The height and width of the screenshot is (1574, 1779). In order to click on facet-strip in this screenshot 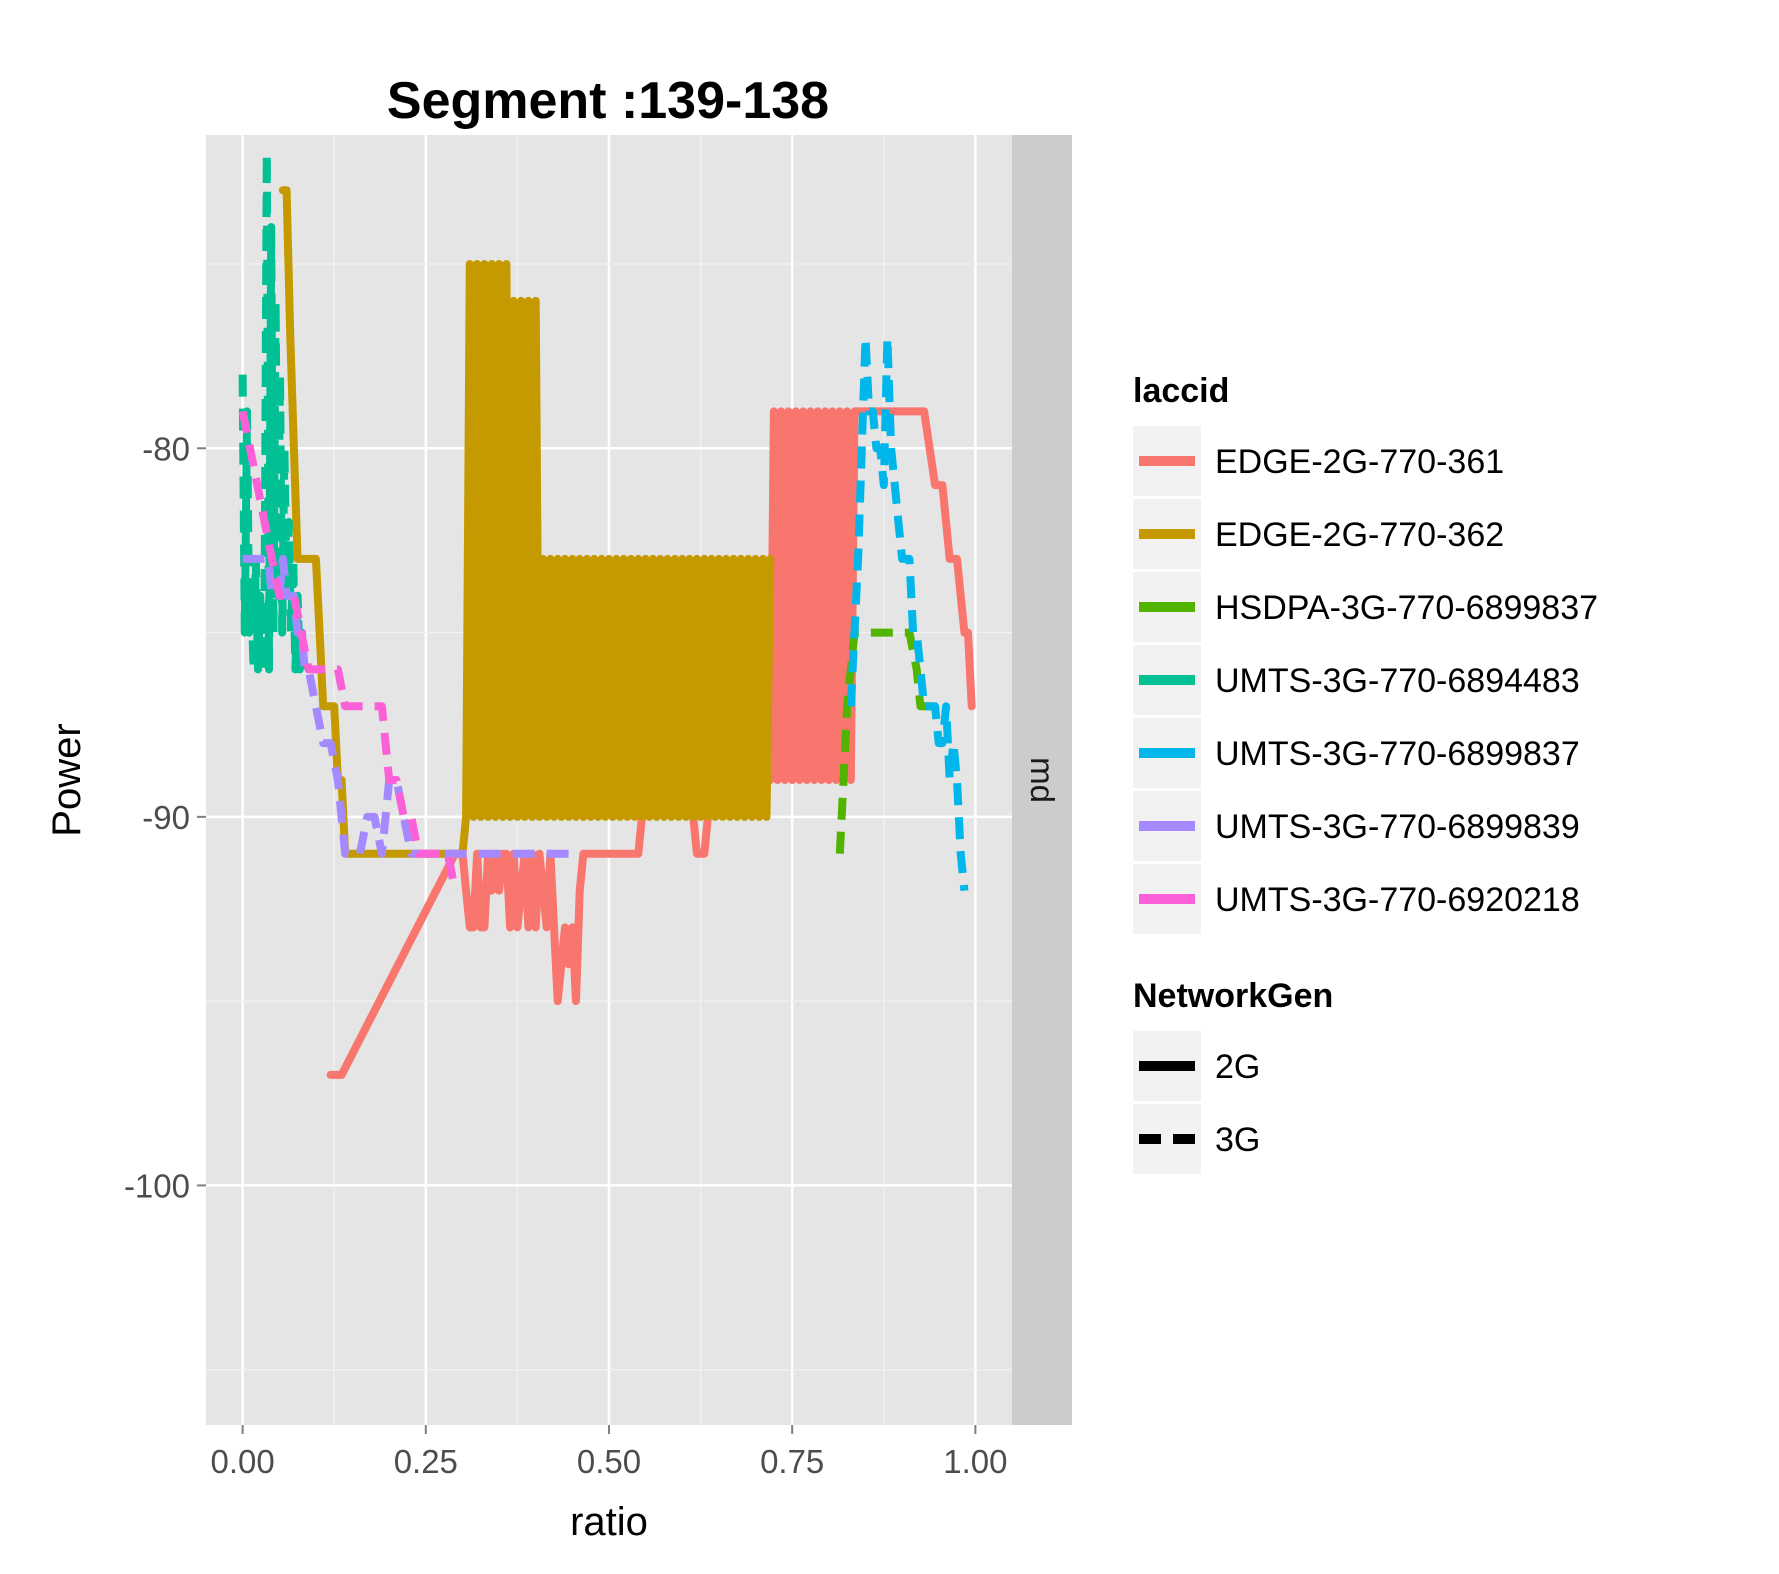, I will do `click(1042, 780)`.